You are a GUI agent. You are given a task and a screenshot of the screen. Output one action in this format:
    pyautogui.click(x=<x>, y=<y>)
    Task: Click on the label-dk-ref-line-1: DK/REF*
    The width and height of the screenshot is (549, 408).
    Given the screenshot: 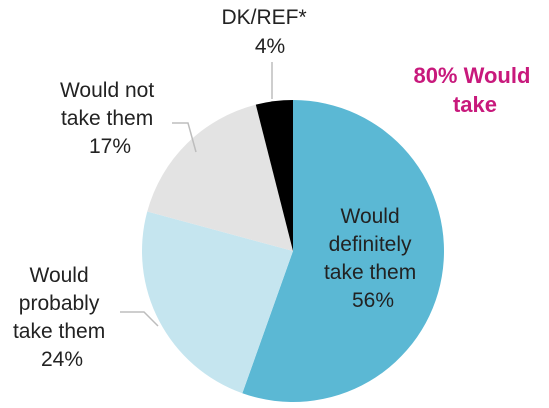 What is the action you would take?
    pyautogui.click(x=263, y=17)
    